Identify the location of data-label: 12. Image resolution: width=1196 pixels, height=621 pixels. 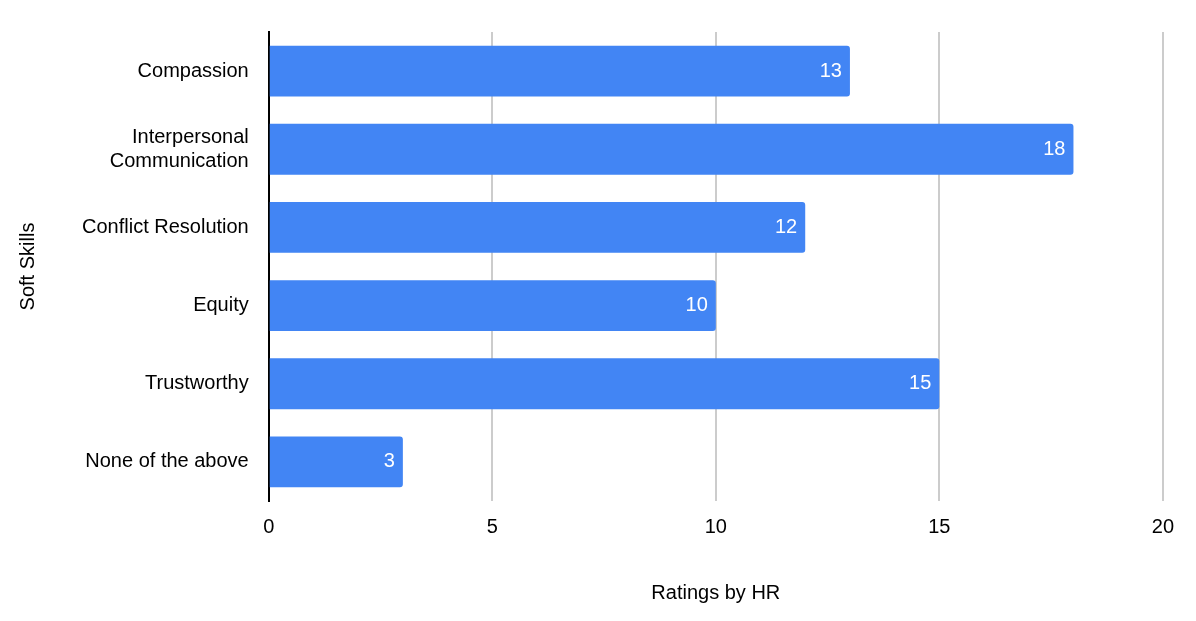
(786, 225).